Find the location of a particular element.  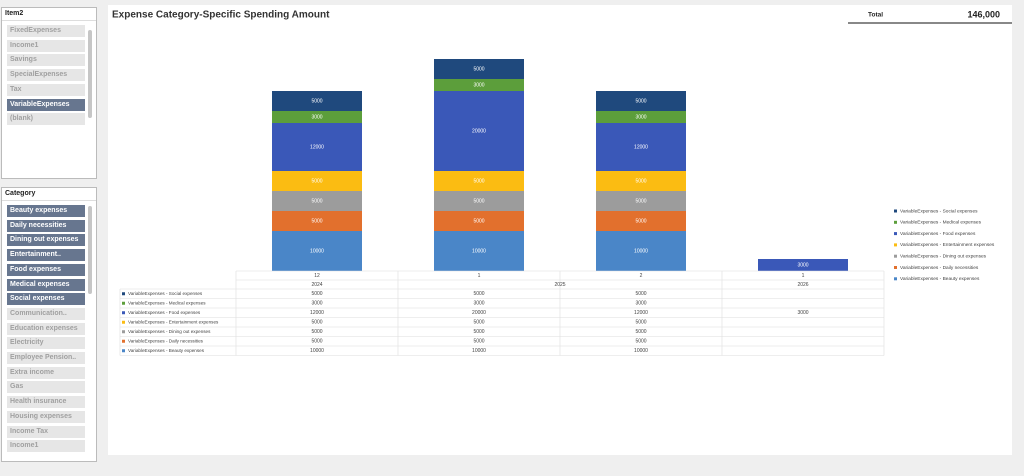

slicer-item: Food expenses is located at coordinates (46, 269).